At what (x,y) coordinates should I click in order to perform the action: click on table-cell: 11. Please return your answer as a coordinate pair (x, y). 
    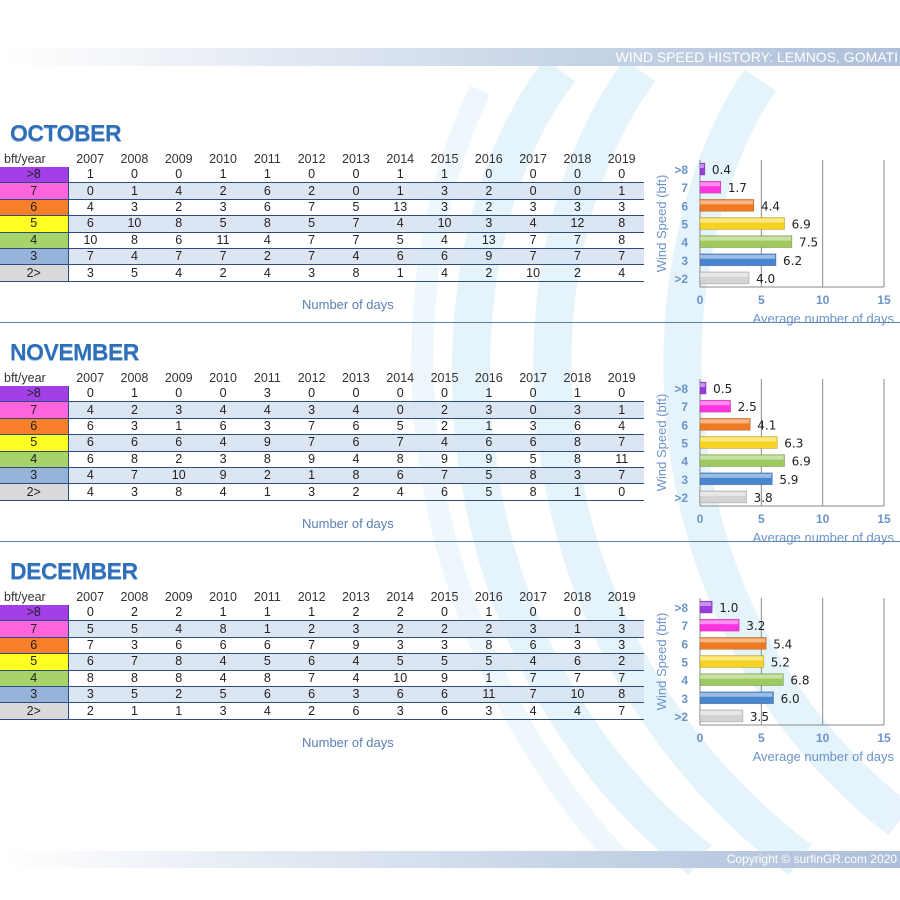
    Looking at the image, I should click on (223, 240).